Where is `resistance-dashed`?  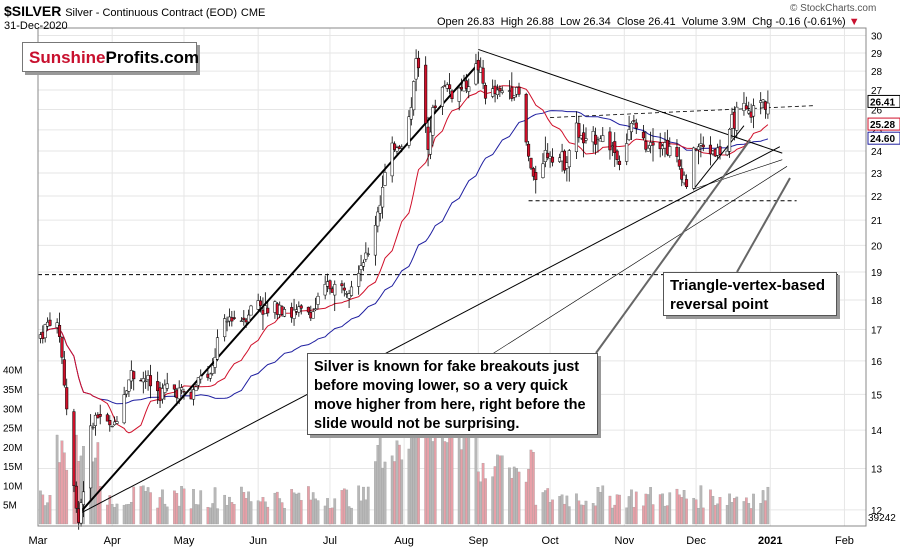 resistance-dashed is located at coordinates (683, 111).